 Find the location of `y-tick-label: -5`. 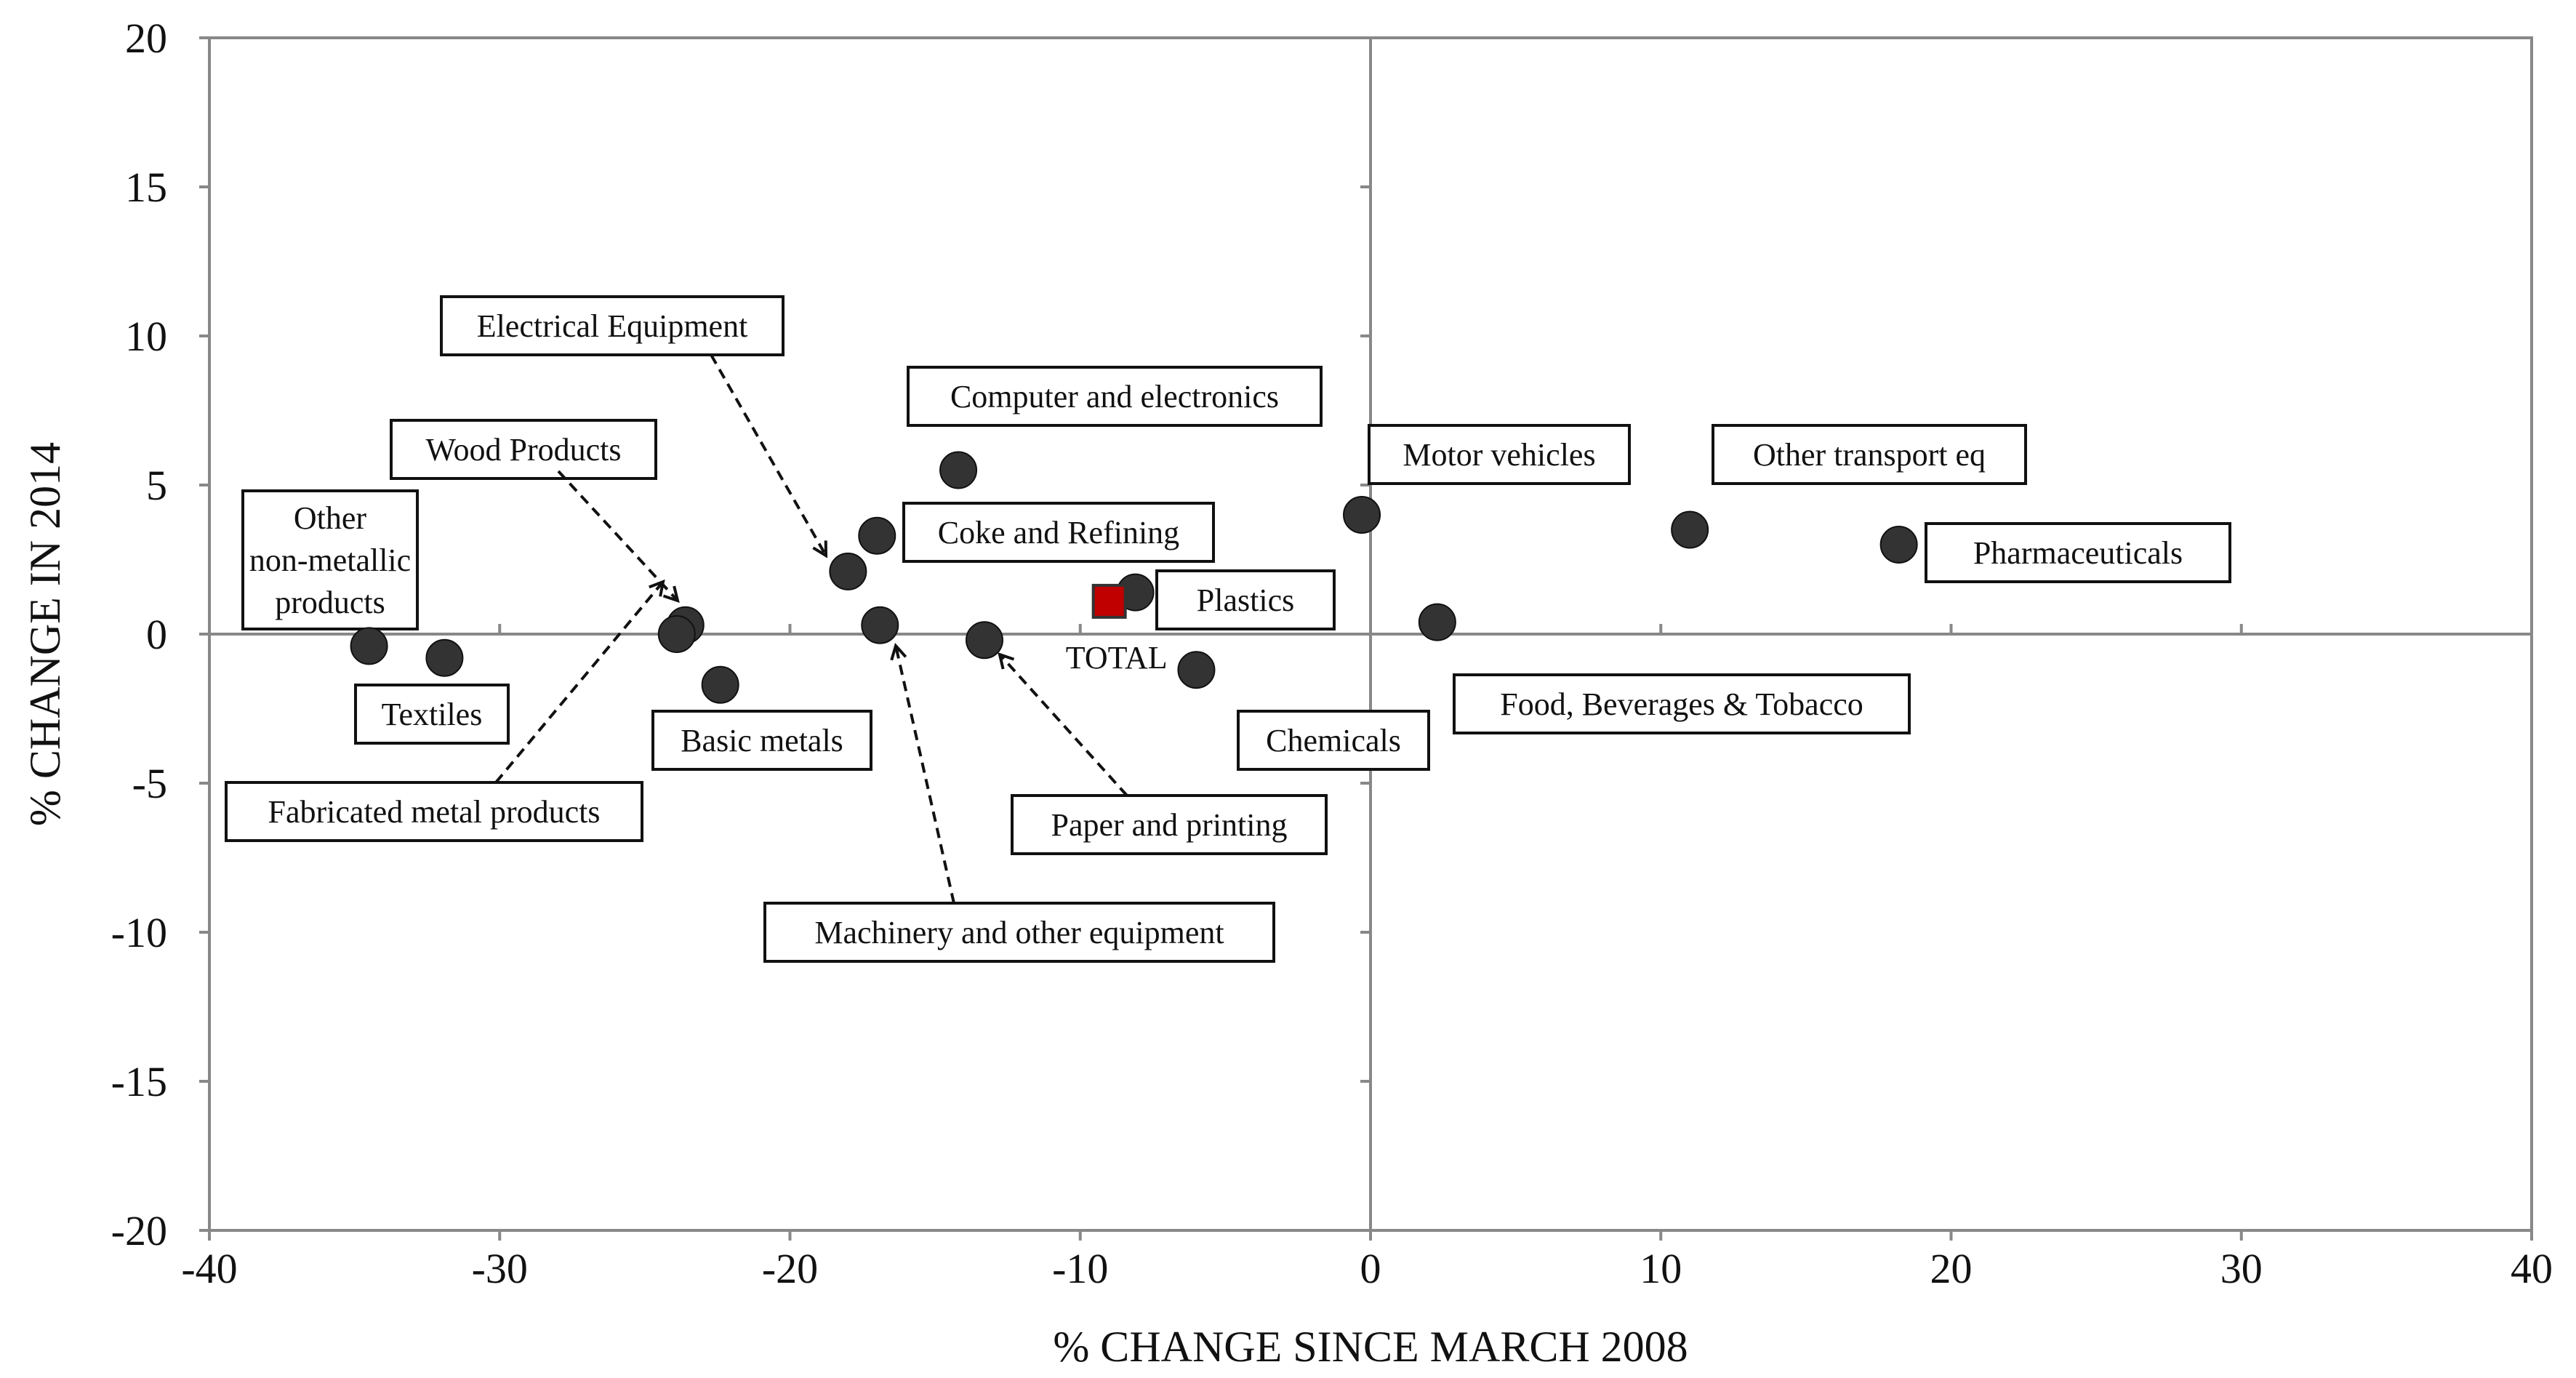

y-tick-label: -5 is located at coordinates (149, 783).